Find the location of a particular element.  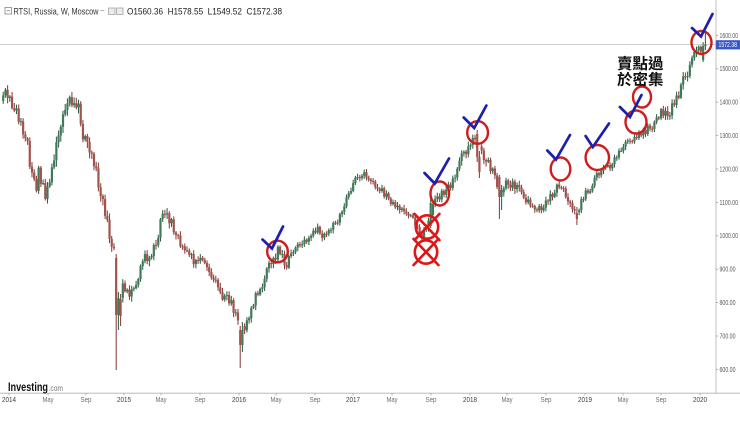

svg-text: 1572.38 is located at coordinates (728, 45).